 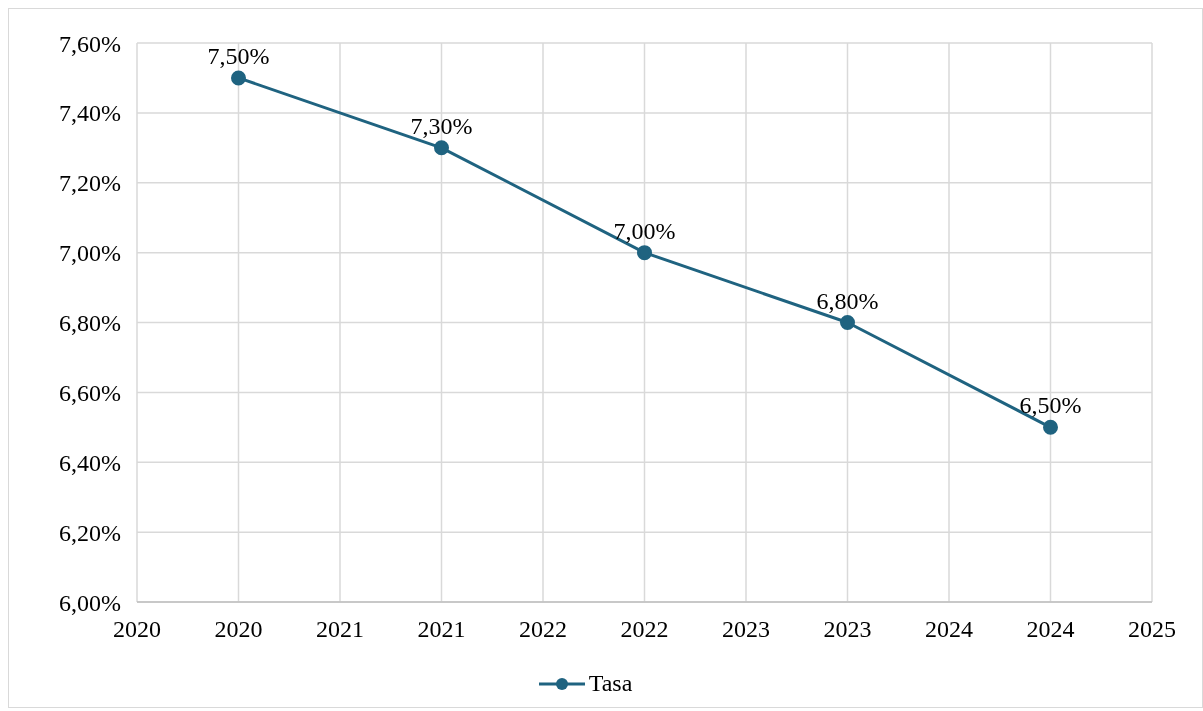 I want to click on y-tick-label: 7,60%, so click(x=90, y=43).